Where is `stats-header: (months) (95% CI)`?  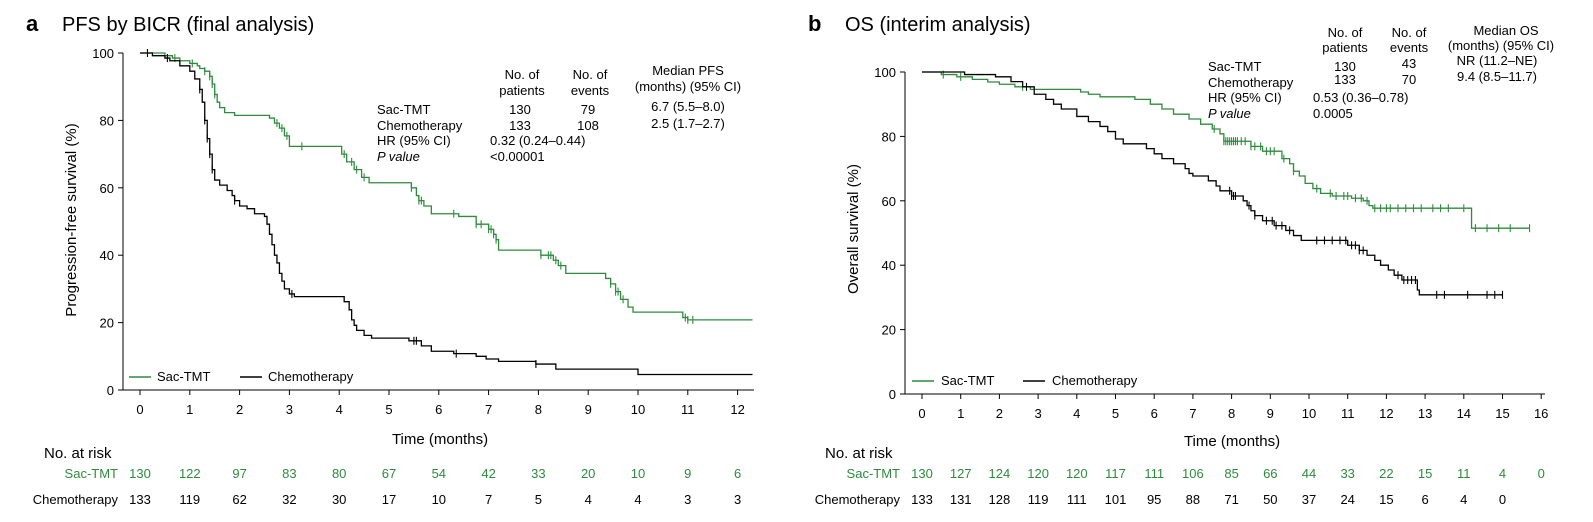
stats-header: (months) (95% CI) is located at coordinates (688, 86).